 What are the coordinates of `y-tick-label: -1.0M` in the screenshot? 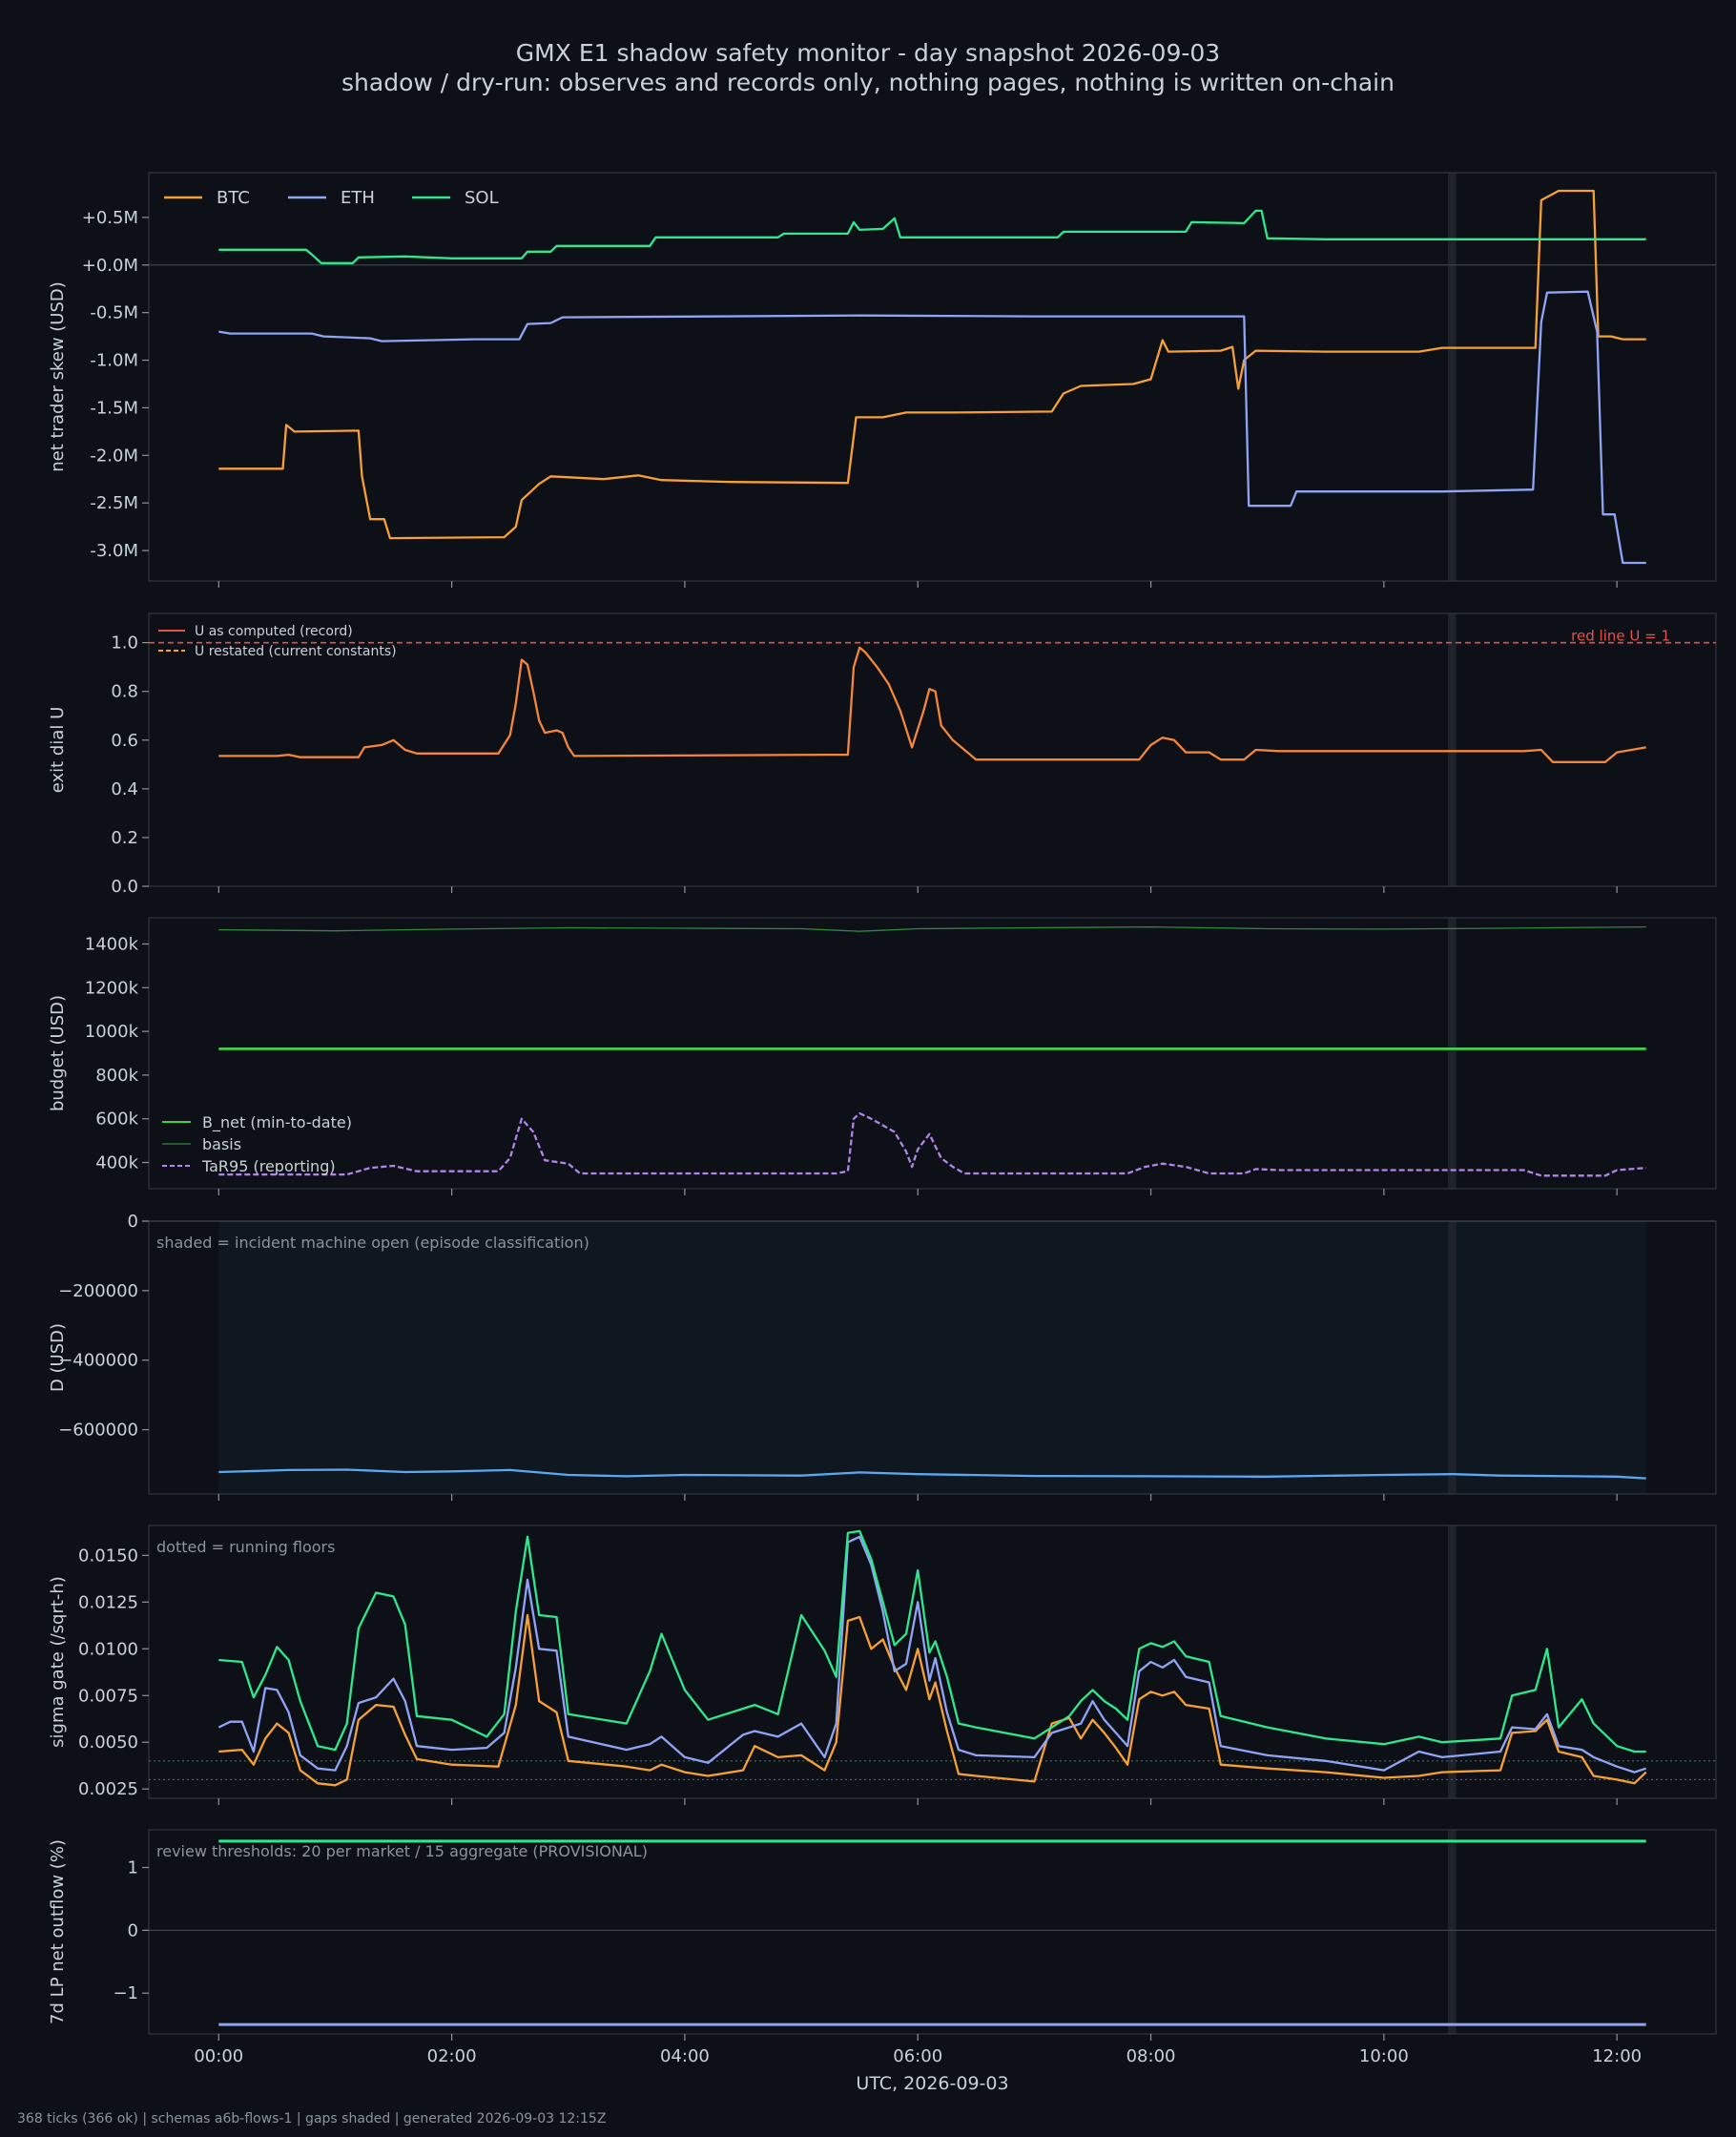 It's located at (114, 361).